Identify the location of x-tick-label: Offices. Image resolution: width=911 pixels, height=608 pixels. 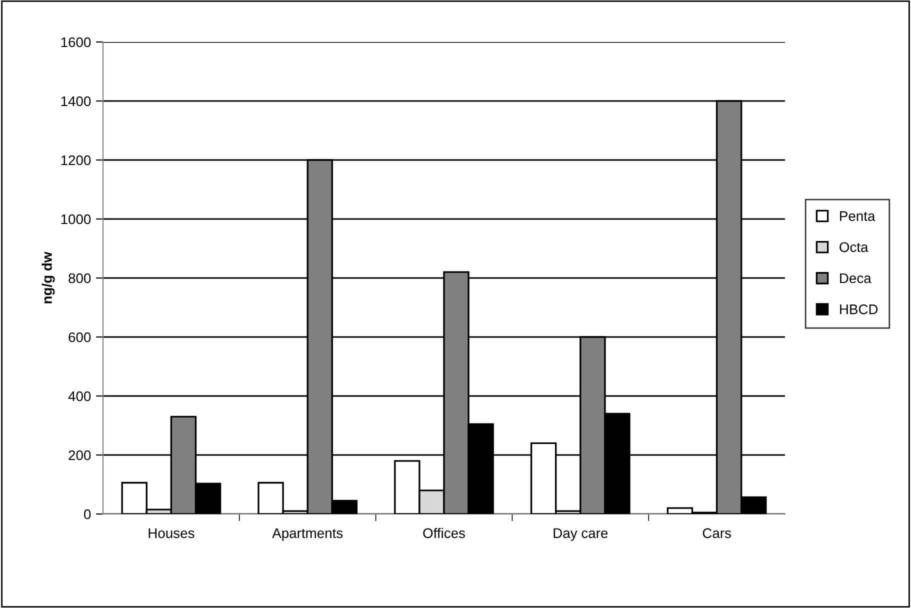
(444, 533).